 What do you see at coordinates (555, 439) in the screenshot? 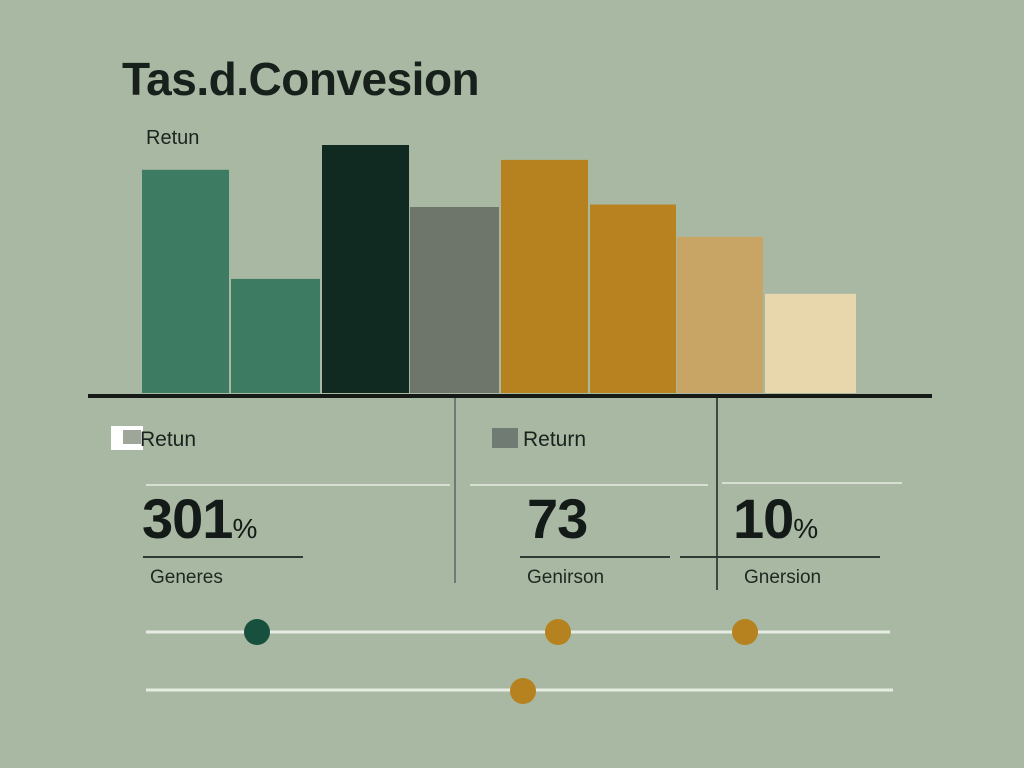
I see `legend-label-2: Return` at bounding box center [555, 439].